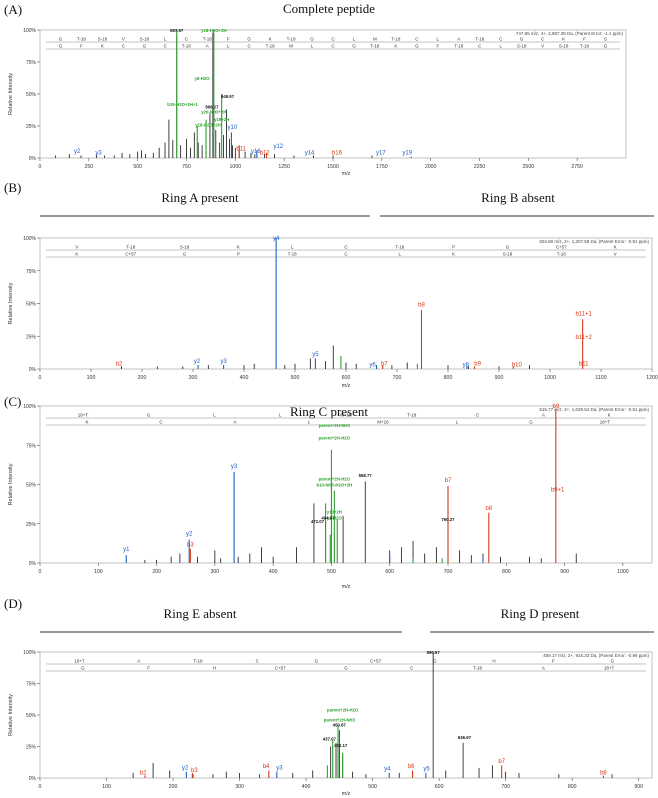 This screenshot has height=798, width=658. Describe the element at coordinates (236, 167) in the screenshot. I see `panel1-xtick-label: 1000` at that location.